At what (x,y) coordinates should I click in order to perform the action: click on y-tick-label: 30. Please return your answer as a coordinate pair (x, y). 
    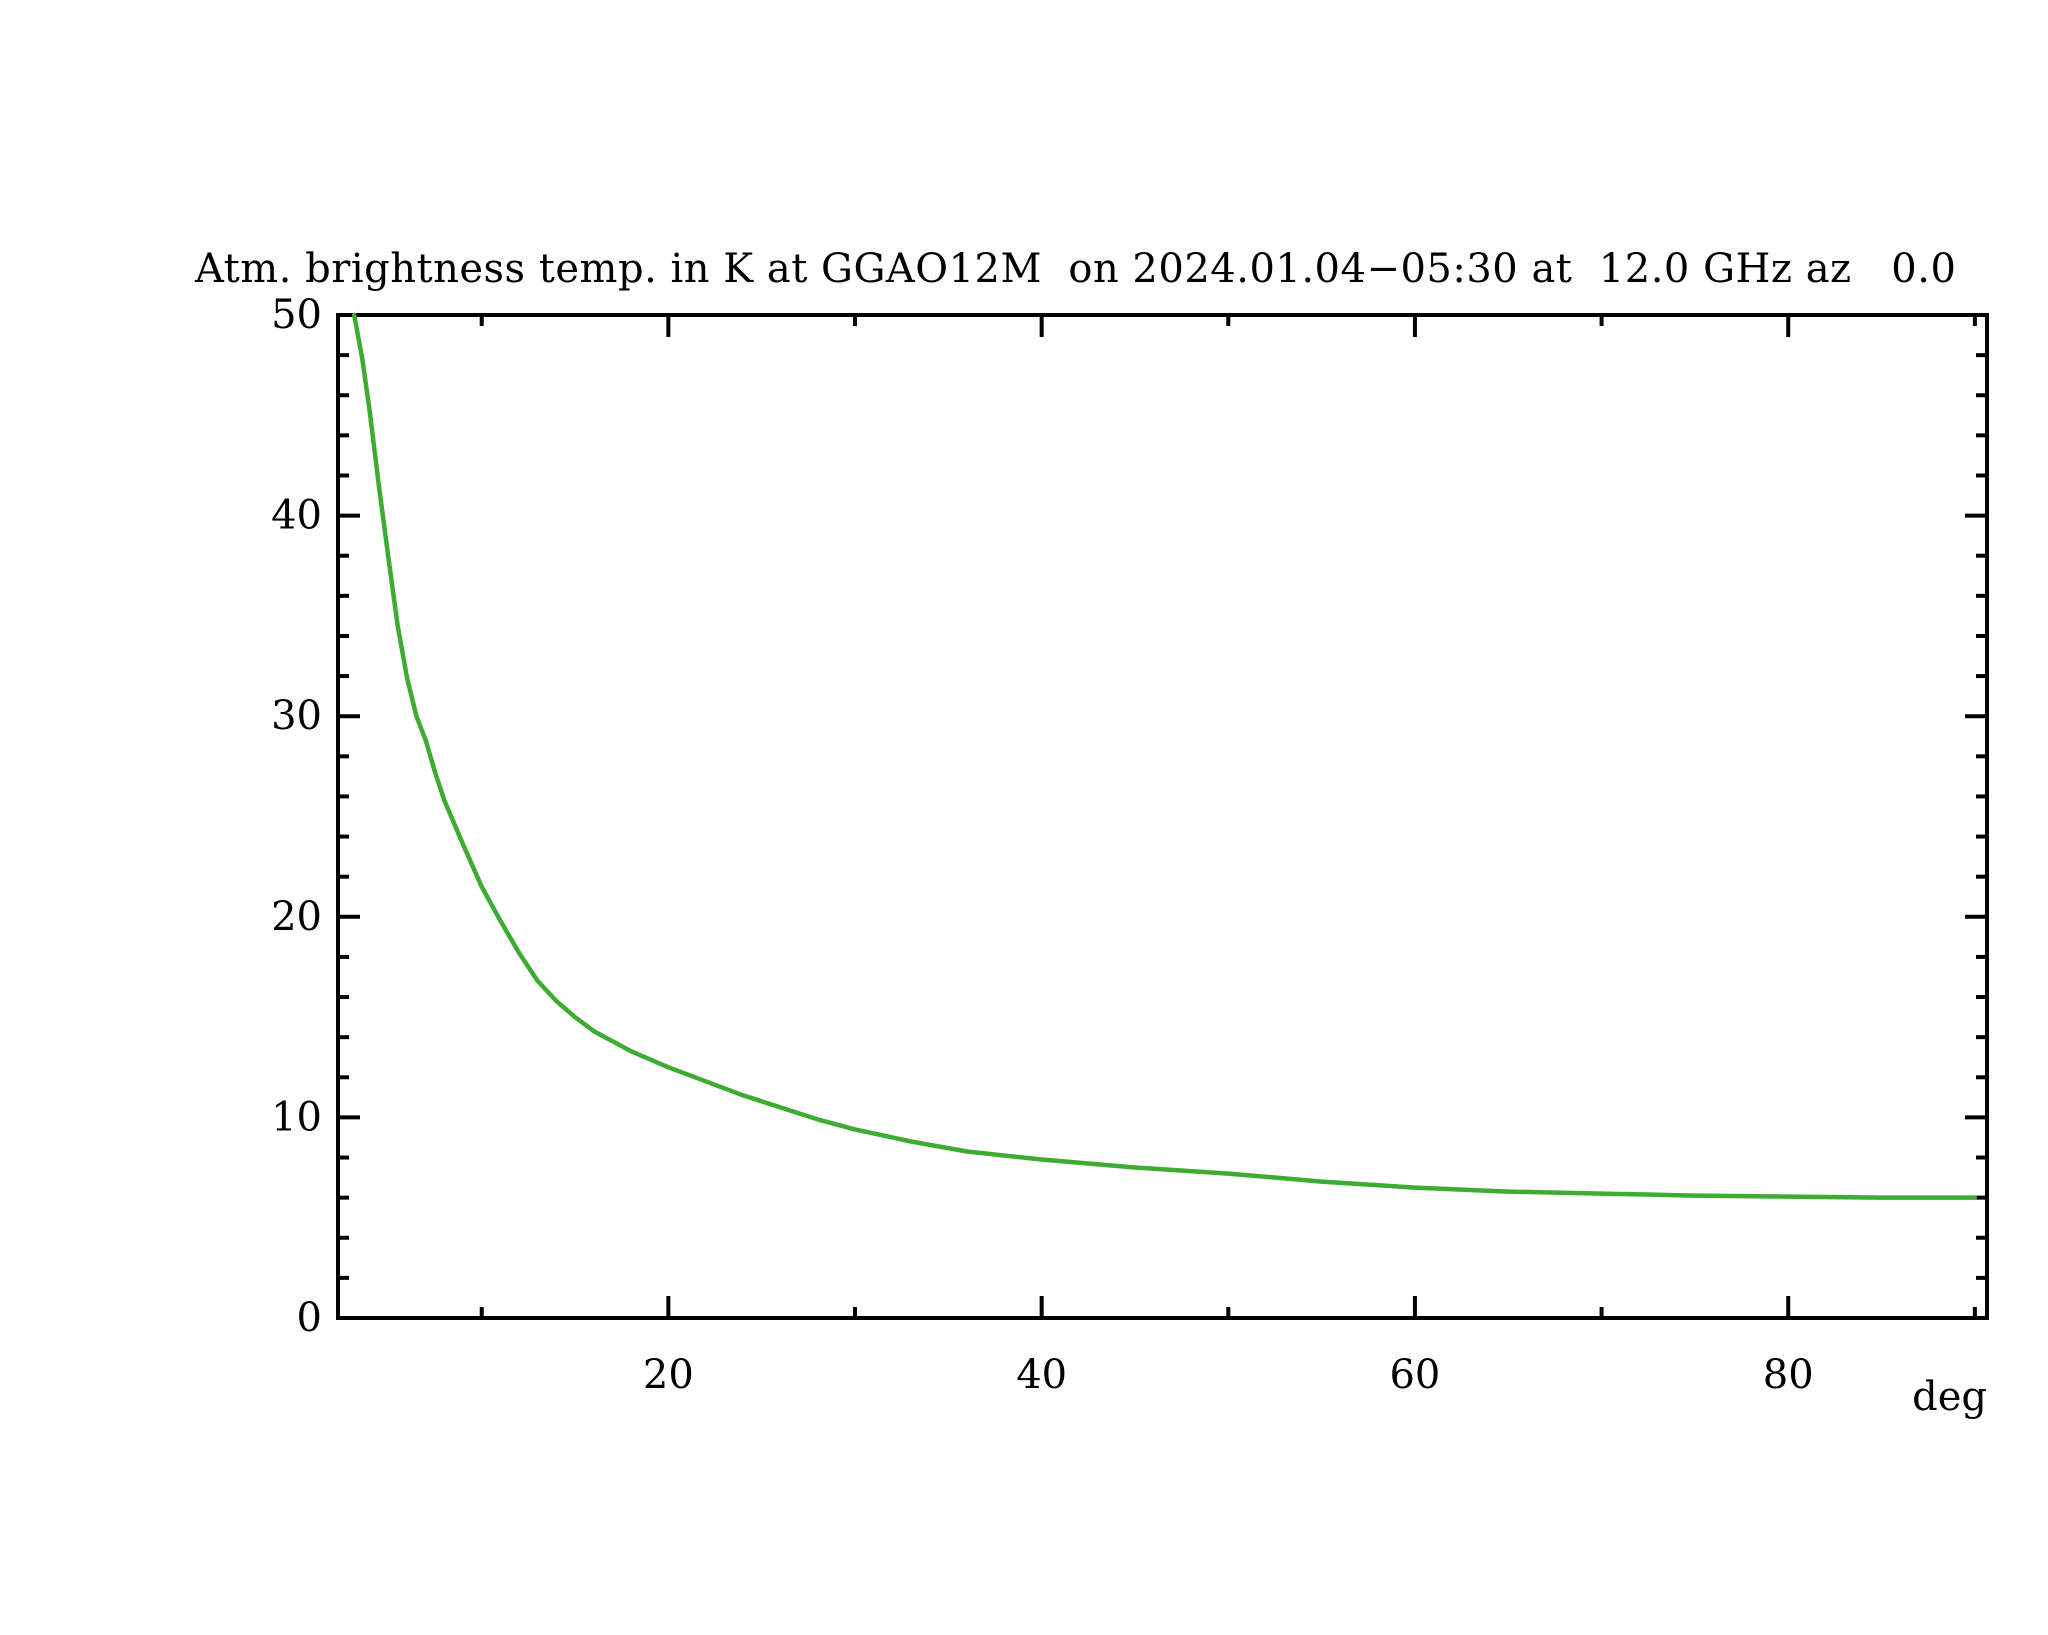
    Looking at the image, I should click on (296, 716).